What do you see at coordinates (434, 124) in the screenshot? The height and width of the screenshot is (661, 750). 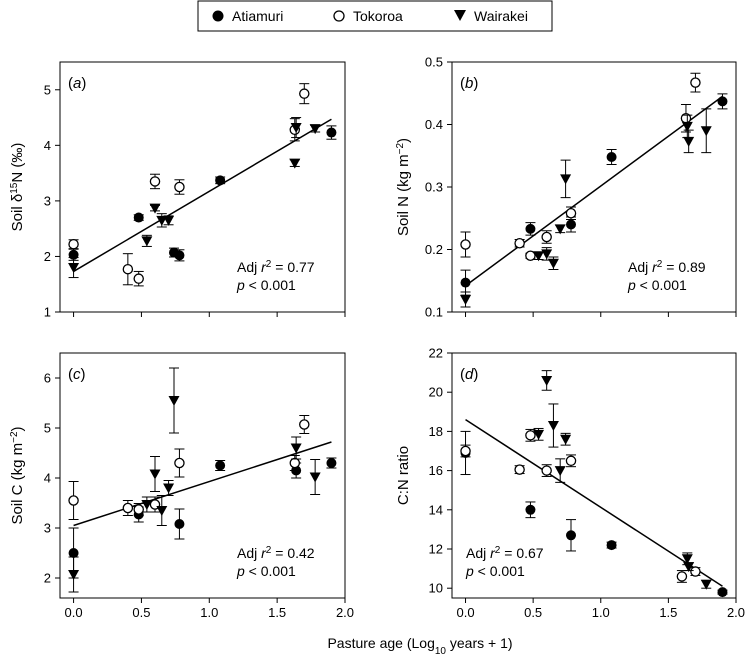 I see `y-tick-label-b: 0.4` at bounding box center [434, 124].